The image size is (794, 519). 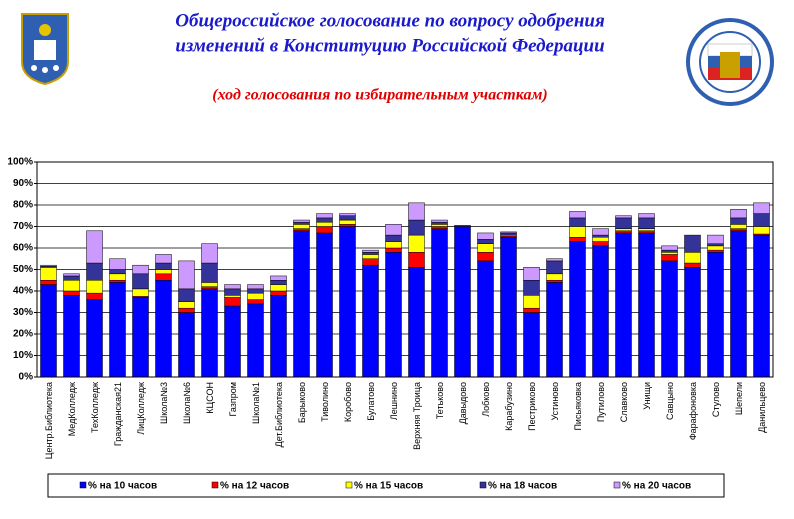 I want to click on x-tick-label: Центр.Библиотека, so click(x=49, y=420).